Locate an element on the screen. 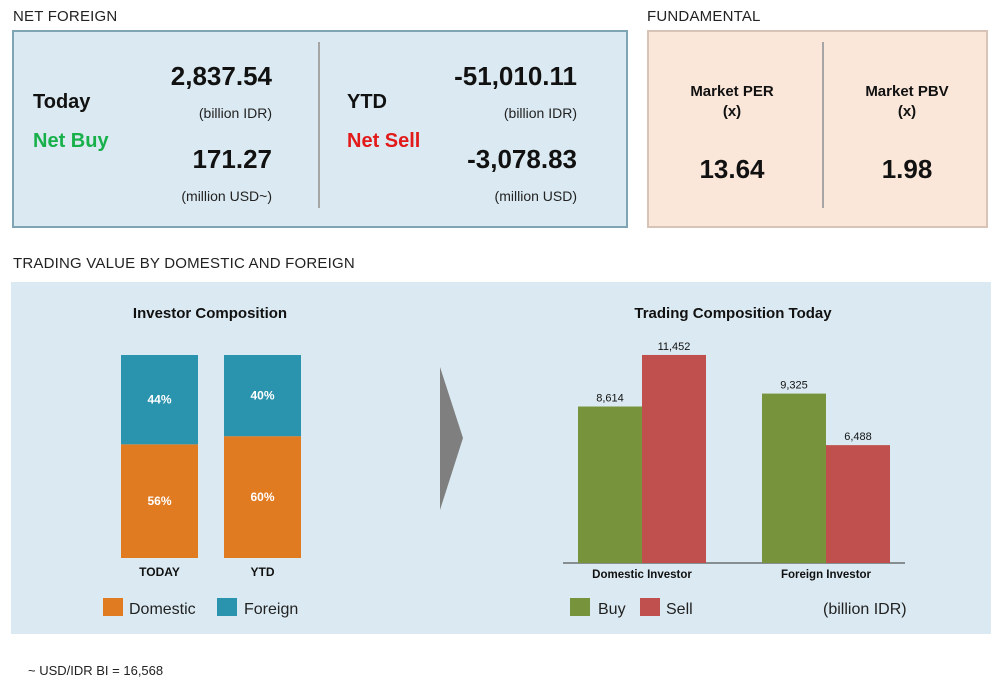  stack-bar-foreign-today is located at coordinates (159, 400).